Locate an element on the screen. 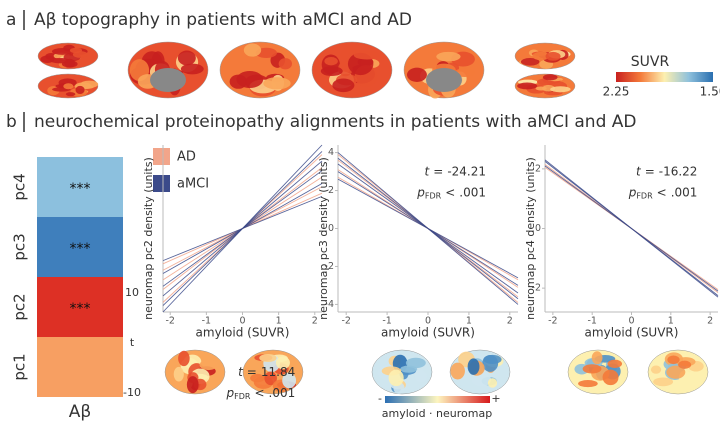  colorbar-tick-label: 2.25 is located at coordinates (616, 92).